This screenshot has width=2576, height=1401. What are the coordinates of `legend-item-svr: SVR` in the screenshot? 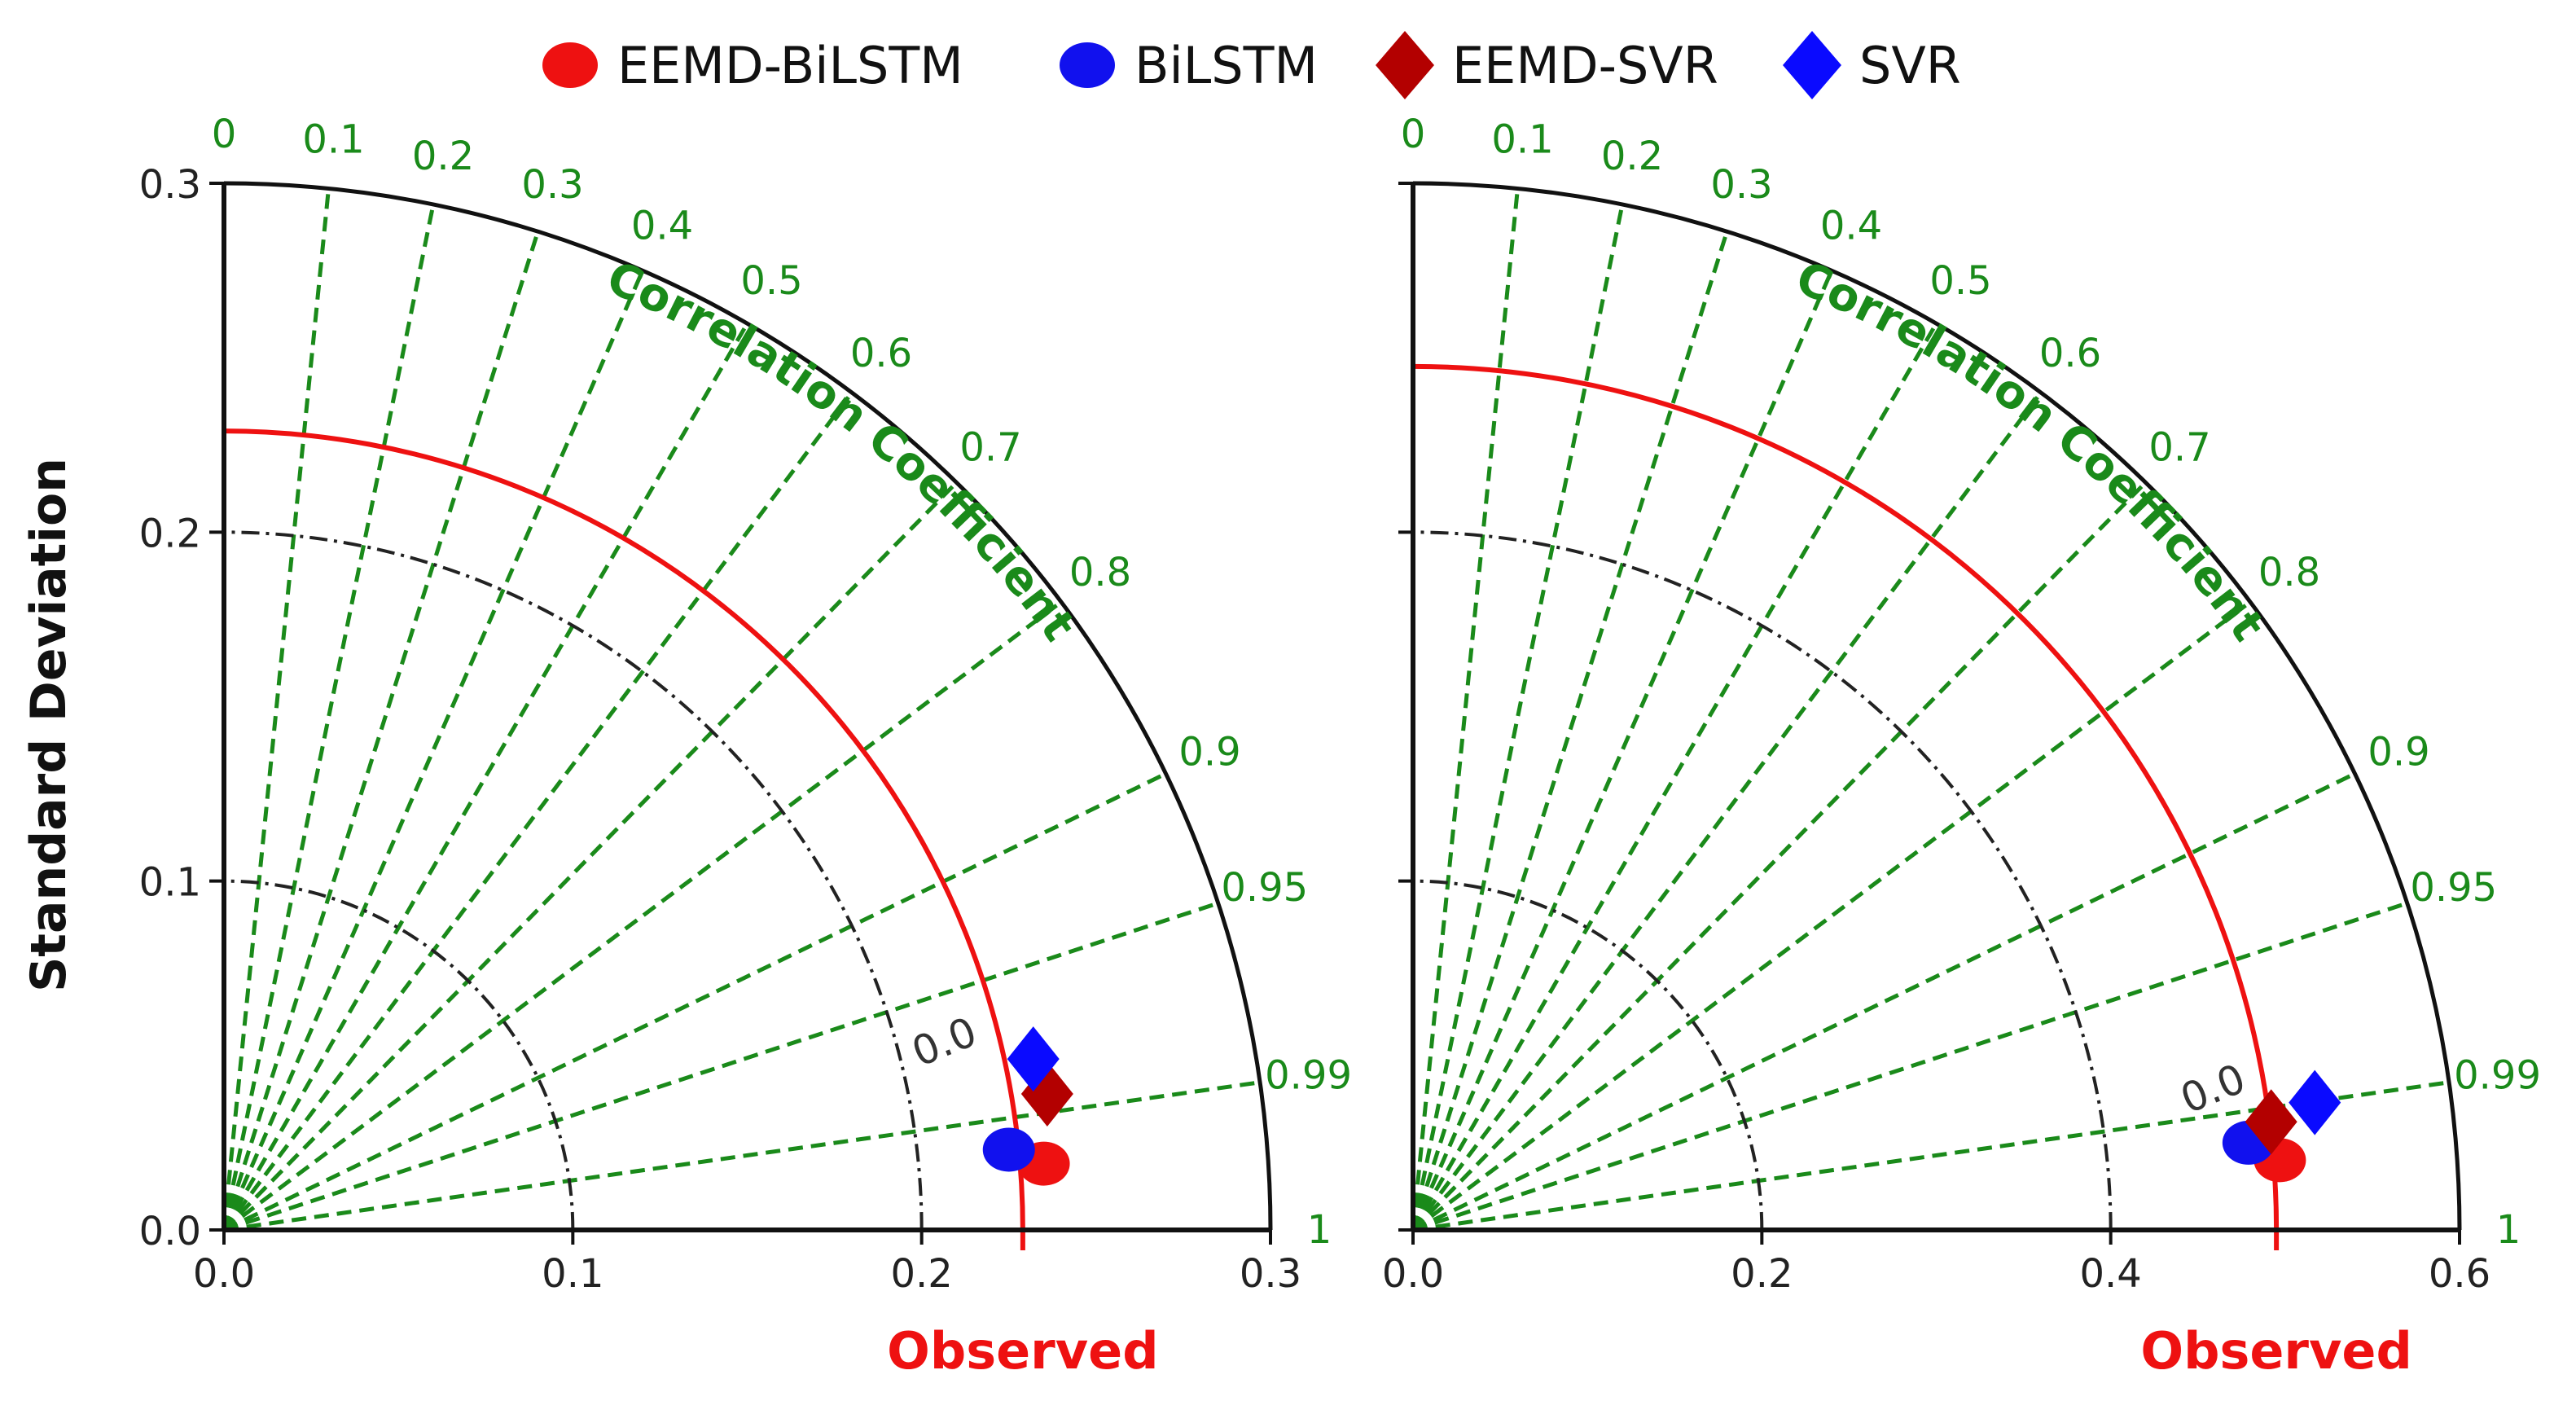 It's located at (1872, 65).